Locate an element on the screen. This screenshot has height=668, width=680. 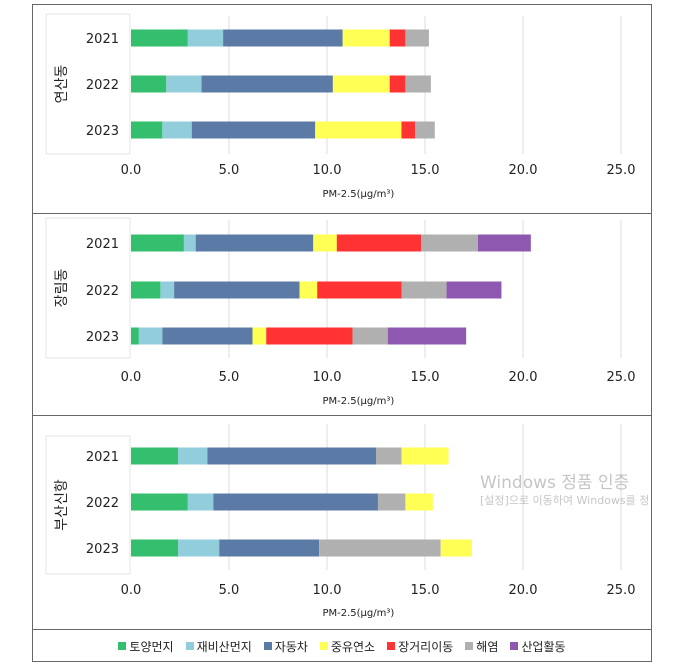
legend-item: 재비산먼지 is located at coordinates (218, 646).